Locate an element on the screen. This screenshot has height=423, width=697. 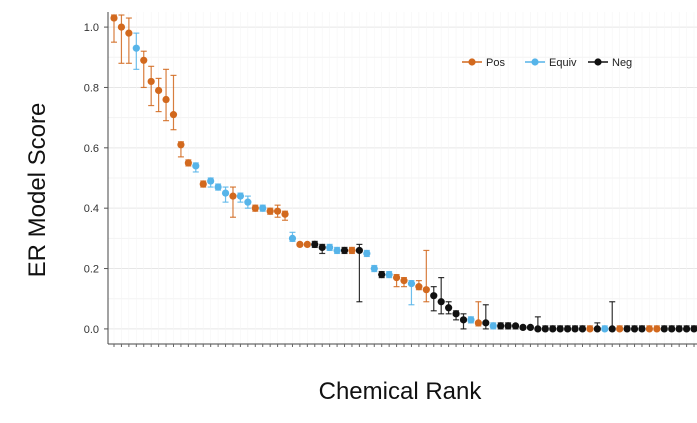
y-tick-labels: 0.0 0.2 0.4 0.6 0.8 1.0 is located at coordinates (96, 179).